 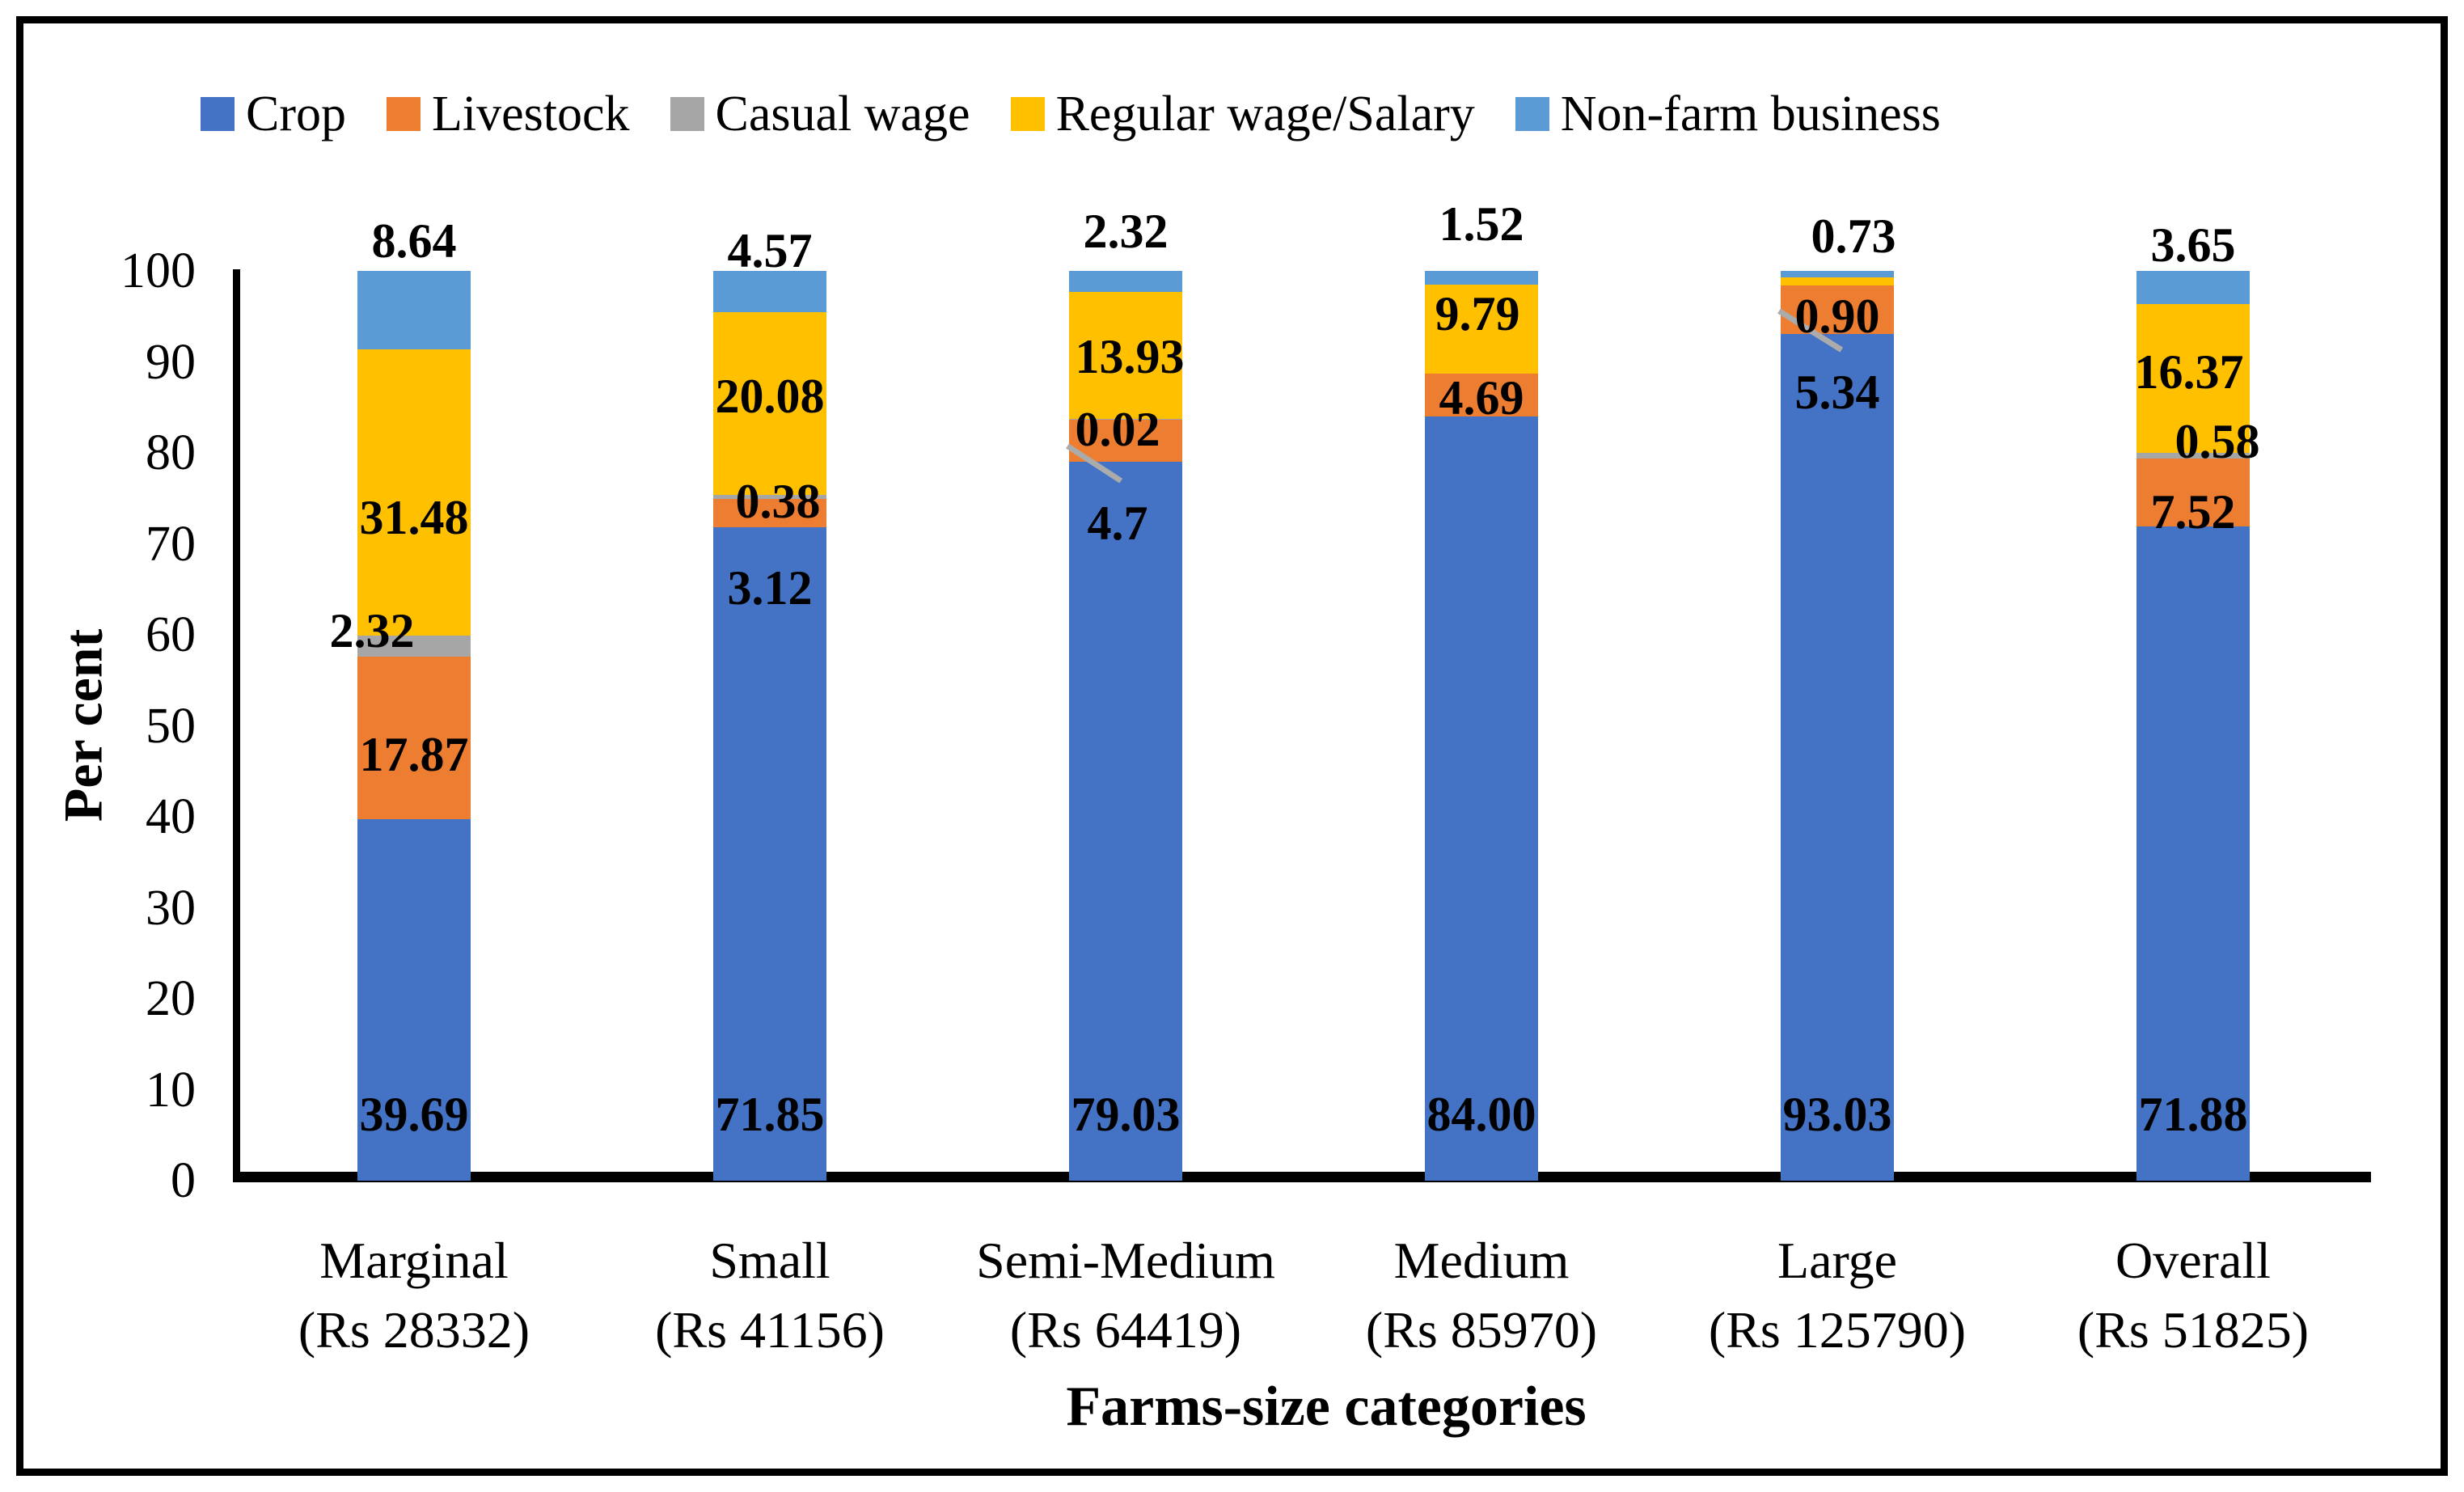 I want to click on y-tick-label-10: 10, so click(x=171, y=1090).